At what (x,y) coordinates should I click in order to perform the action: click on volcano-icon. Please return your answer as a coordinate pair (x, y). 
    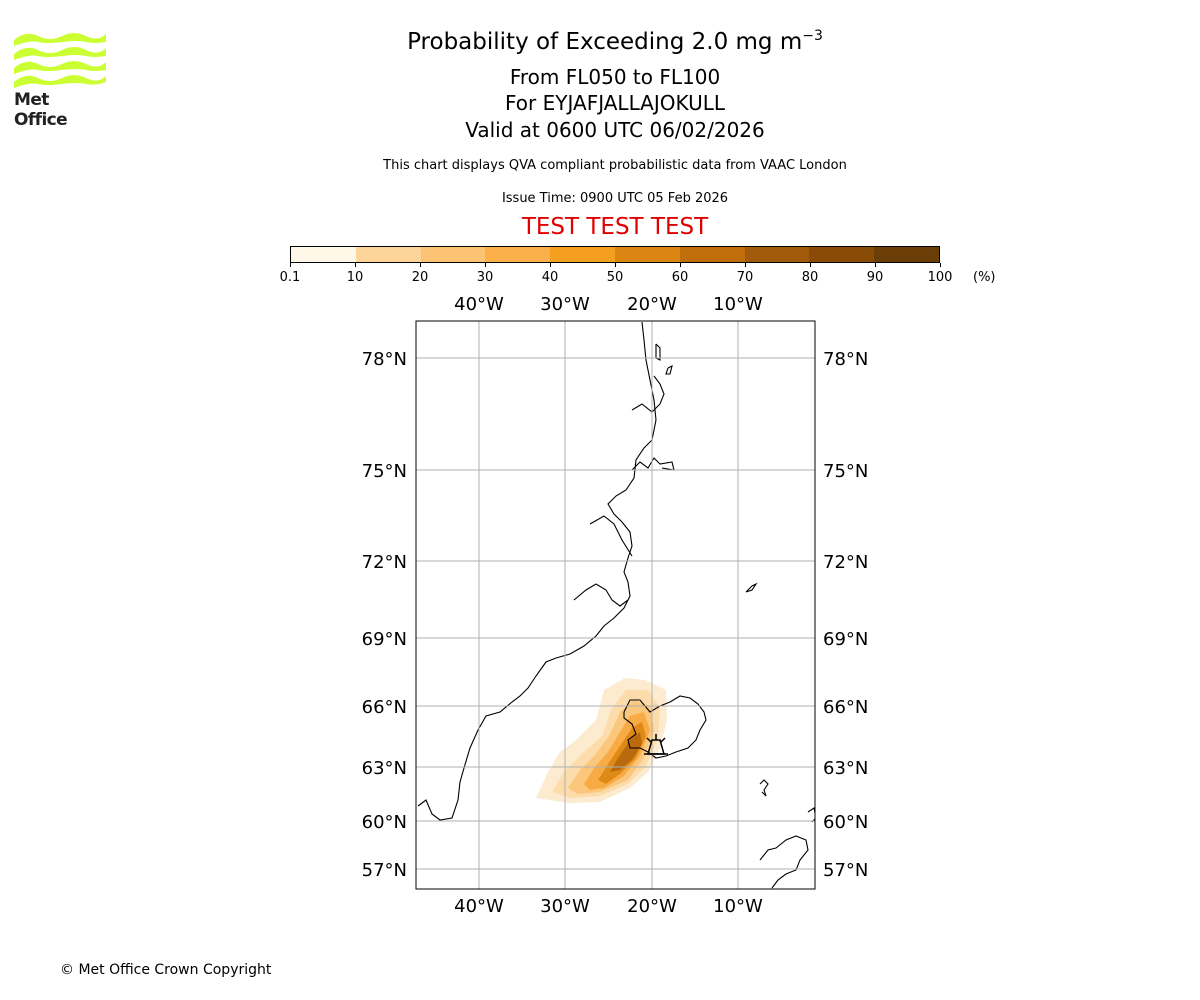
    Looking at the image, I should click on (656, 744).